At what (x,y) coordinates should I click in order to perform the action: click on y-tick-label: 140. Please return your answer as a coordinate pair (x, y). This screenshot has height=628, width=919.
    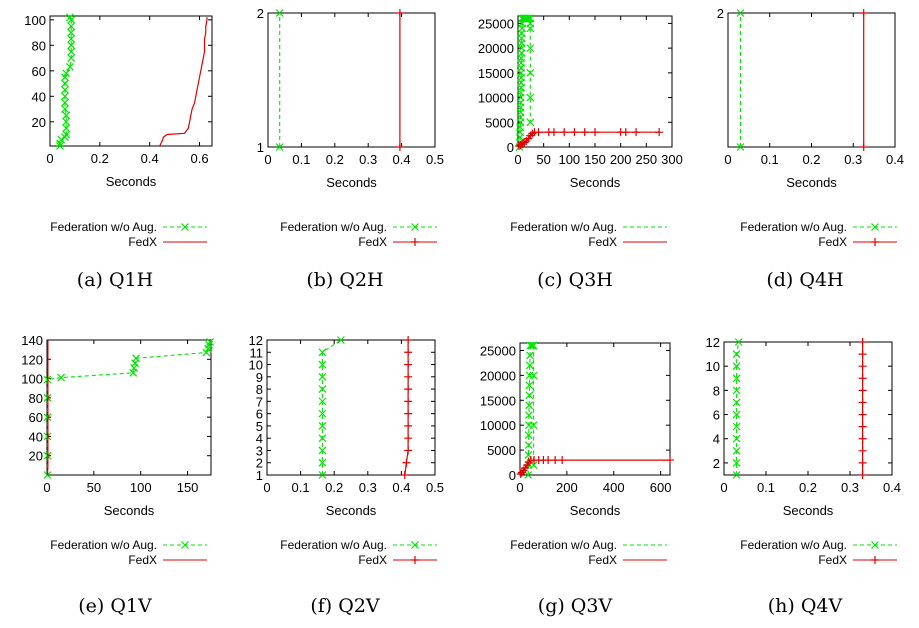
    Looking at the image, I should click on (32, 340).